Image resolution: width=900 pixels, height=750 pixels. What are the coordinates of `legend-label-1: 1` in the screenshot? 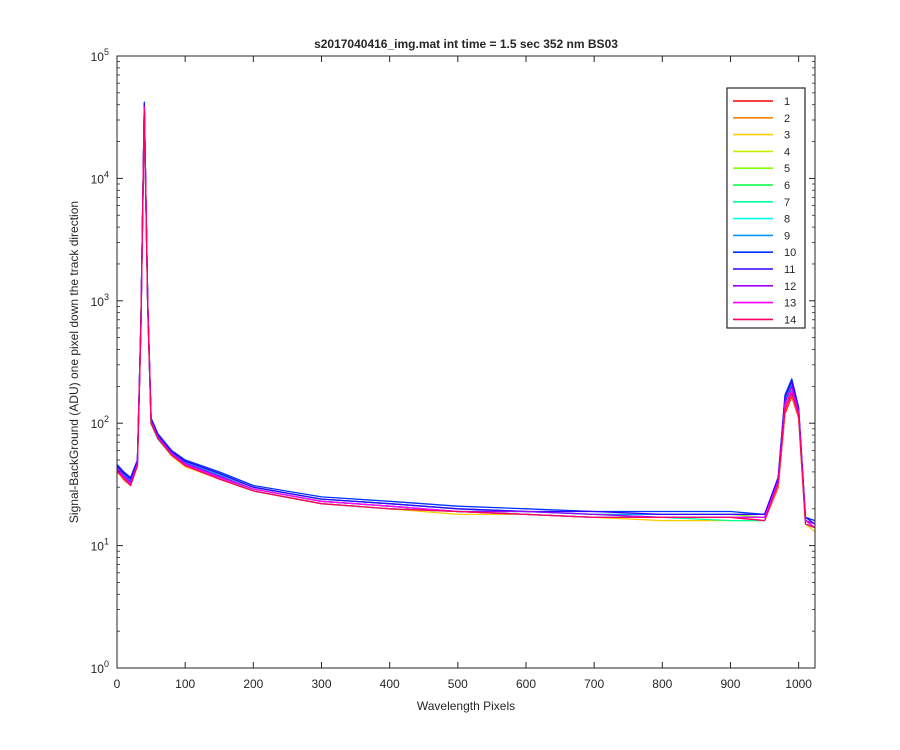 It's located at (787, 102).